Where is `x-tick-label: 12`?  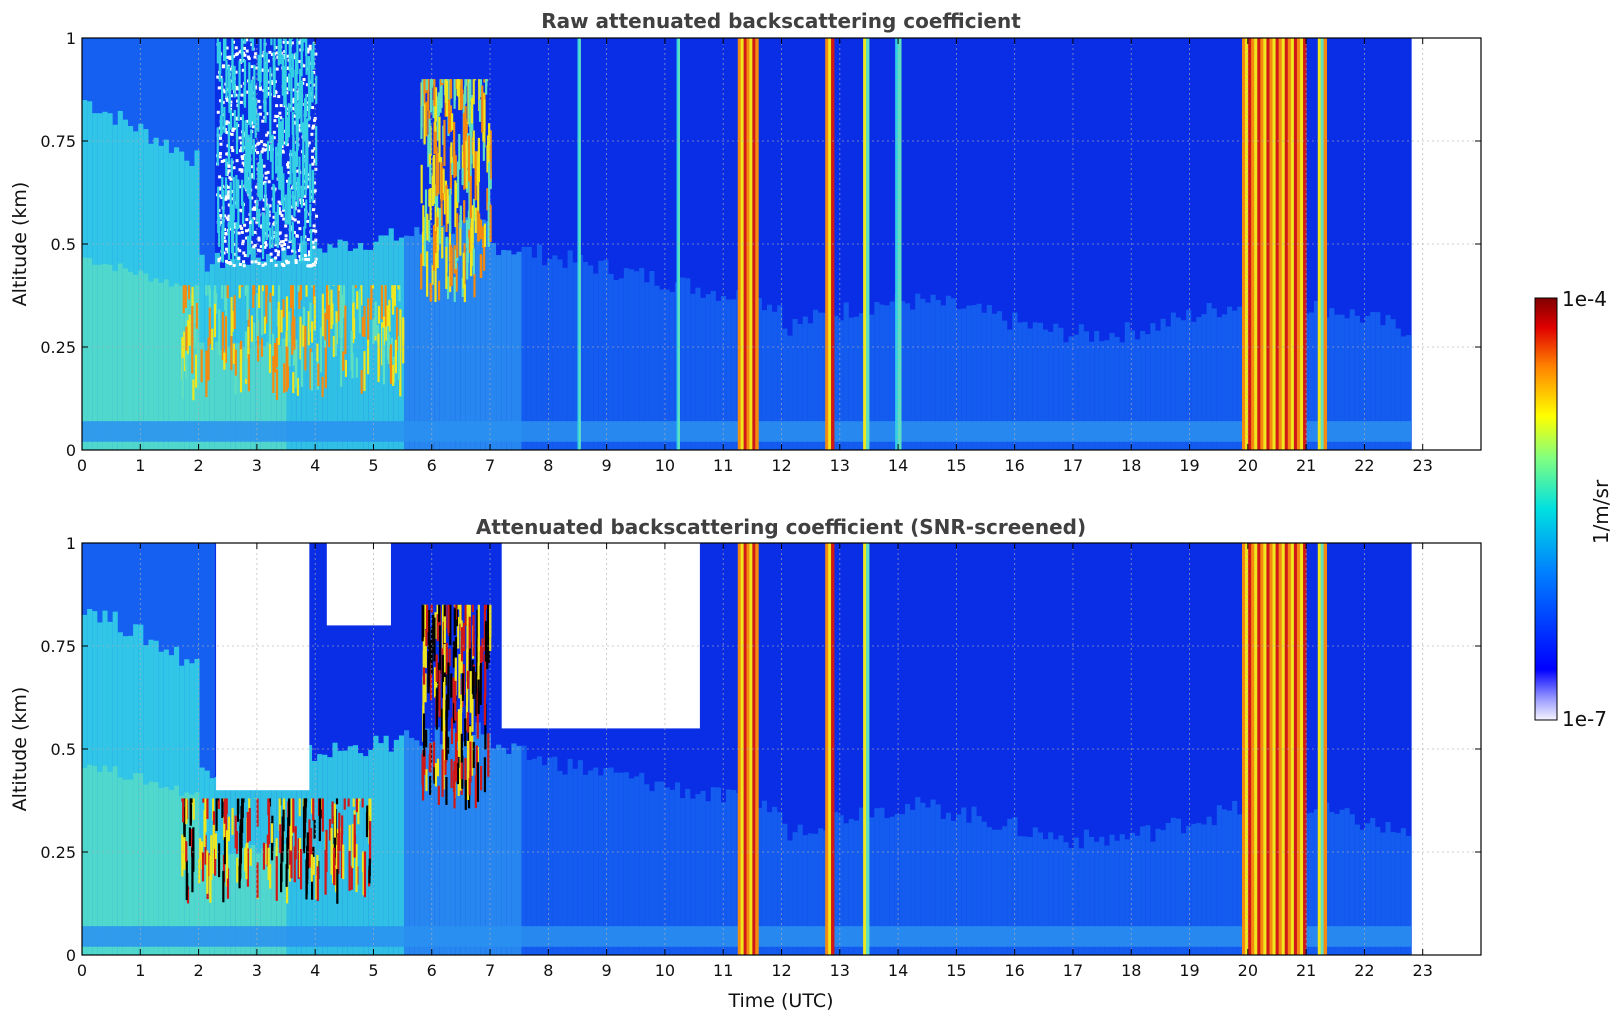
x-tick-label: 12 is located at coordinates (781, 970).